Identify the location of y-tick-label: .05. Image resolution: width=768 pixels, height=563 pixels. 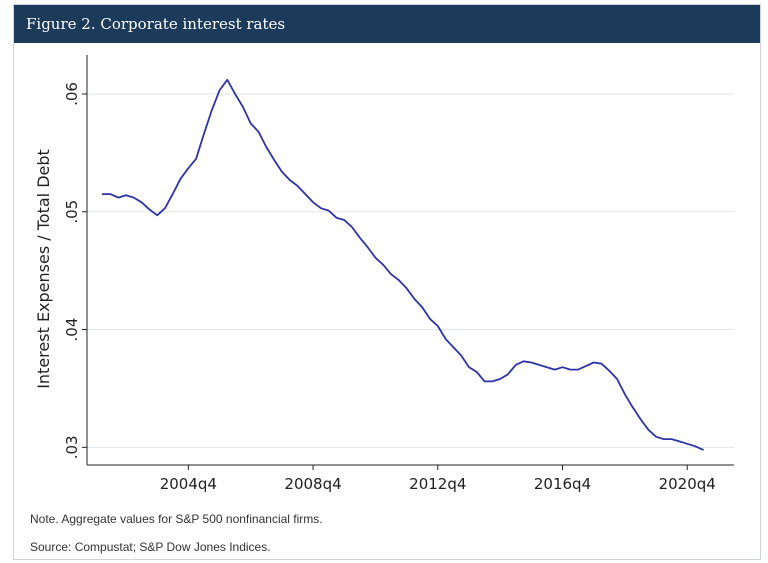
(72, 212).